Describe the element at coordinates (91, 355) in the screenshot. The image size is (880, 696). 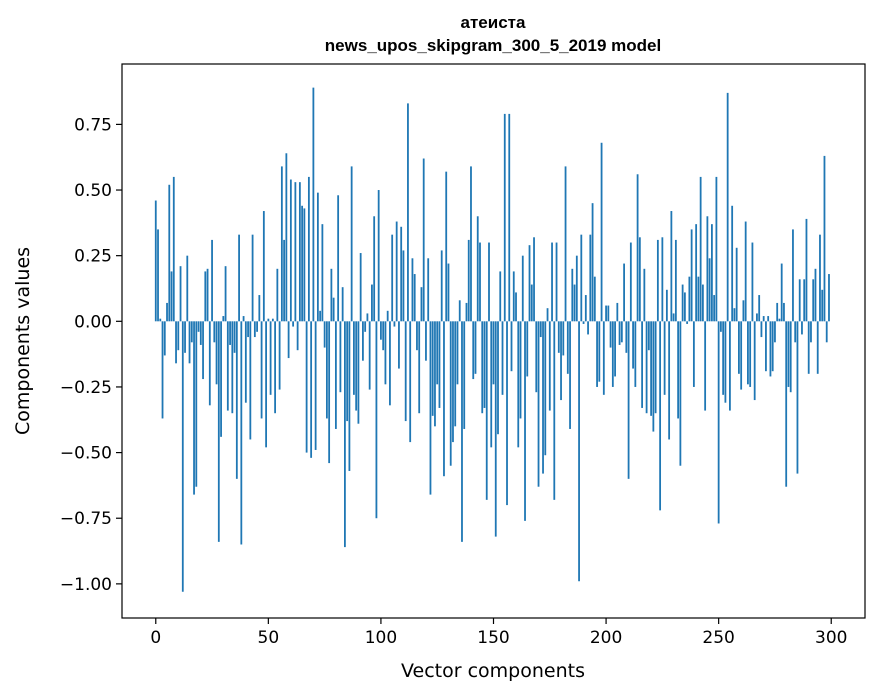
I see `y-axis-ticks: −1.00 −0.75 −0.50 −0.25 0.00 0.25 0.50 0.75` at that location.